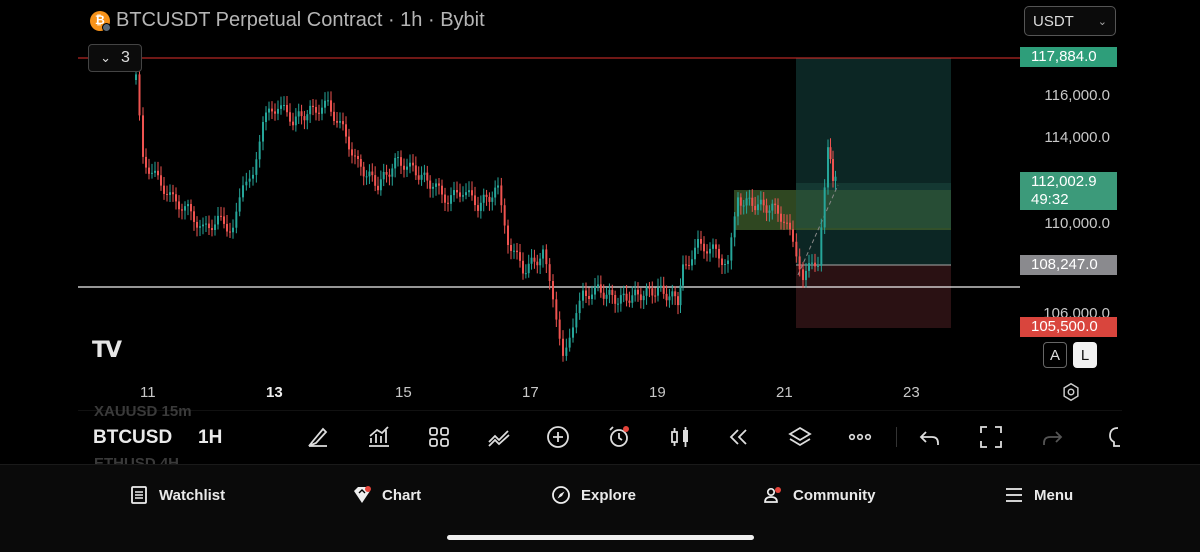  Describe the element at coordinates (1085, 355) in the screenshot. I see `log-scale-button: L` at that location.